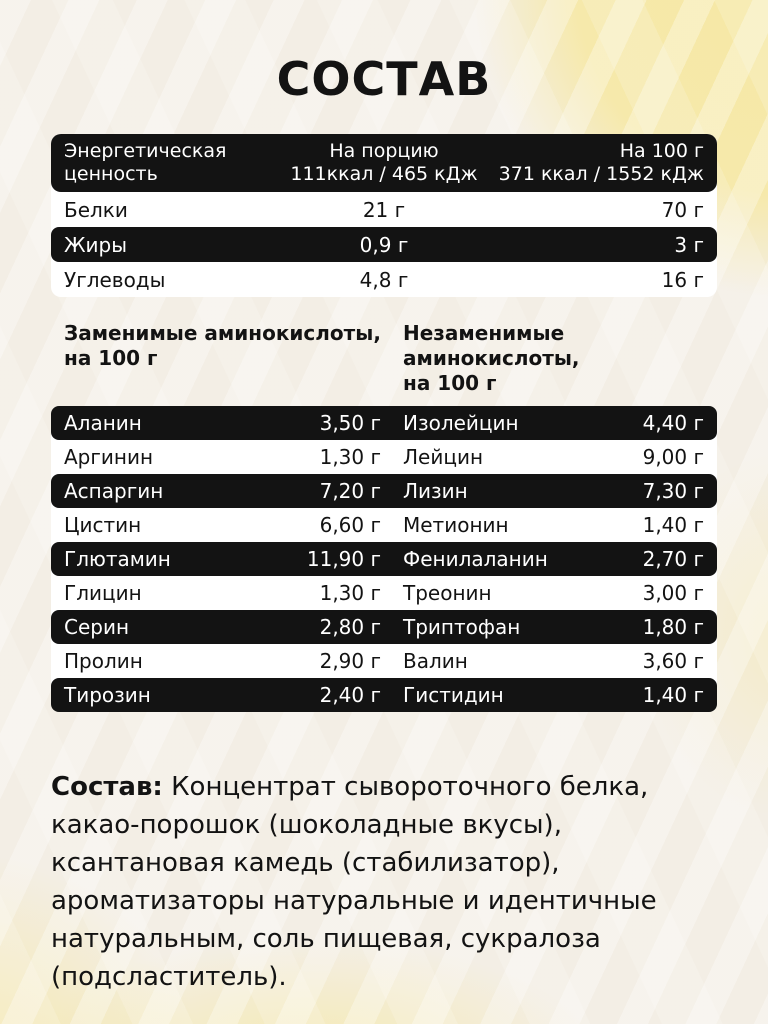 Image resolution: width=768 pixels, height=1024 pixels. I want to click on nonessential-header-line2: на 100 г, so click(111, 358).